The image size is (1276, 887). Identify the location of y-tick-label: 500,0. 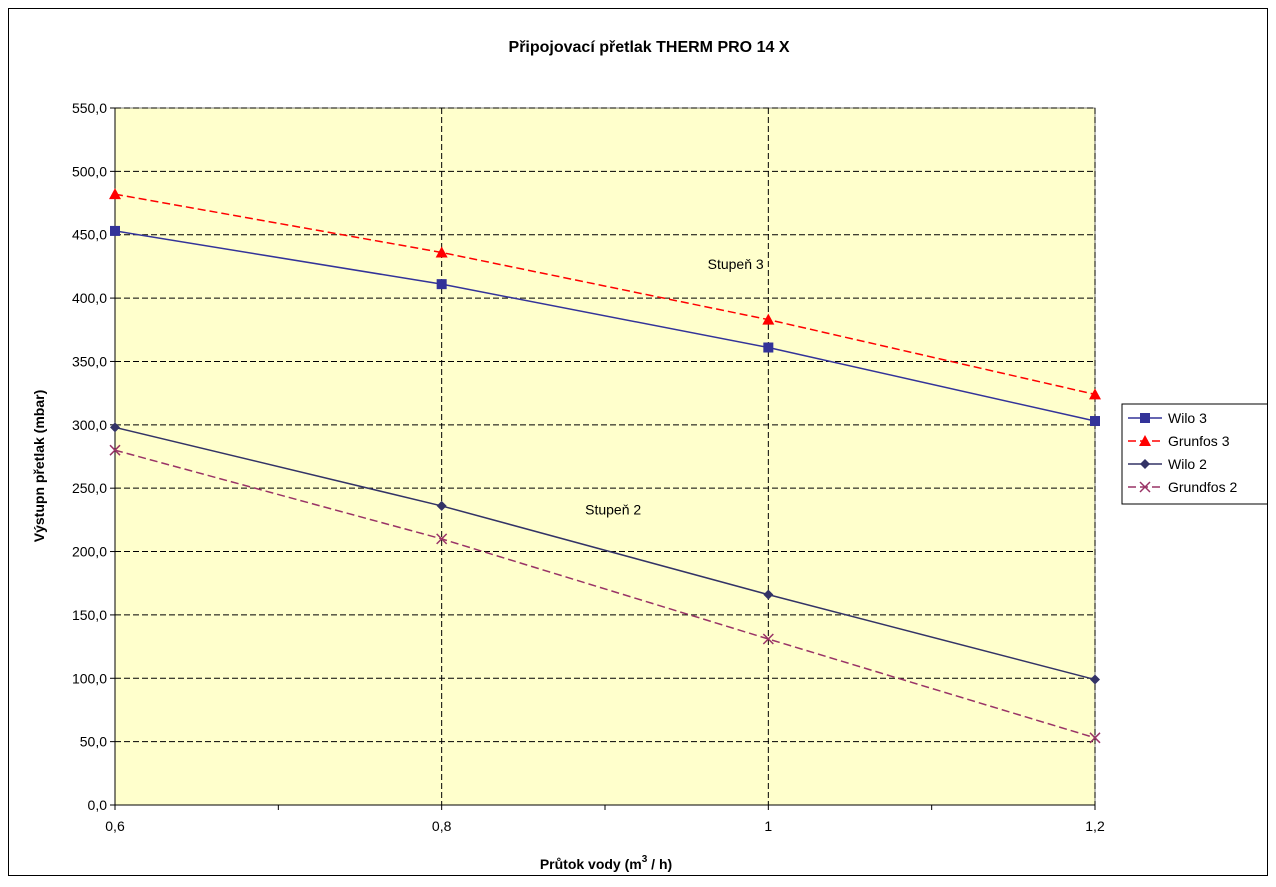
(89, 171).